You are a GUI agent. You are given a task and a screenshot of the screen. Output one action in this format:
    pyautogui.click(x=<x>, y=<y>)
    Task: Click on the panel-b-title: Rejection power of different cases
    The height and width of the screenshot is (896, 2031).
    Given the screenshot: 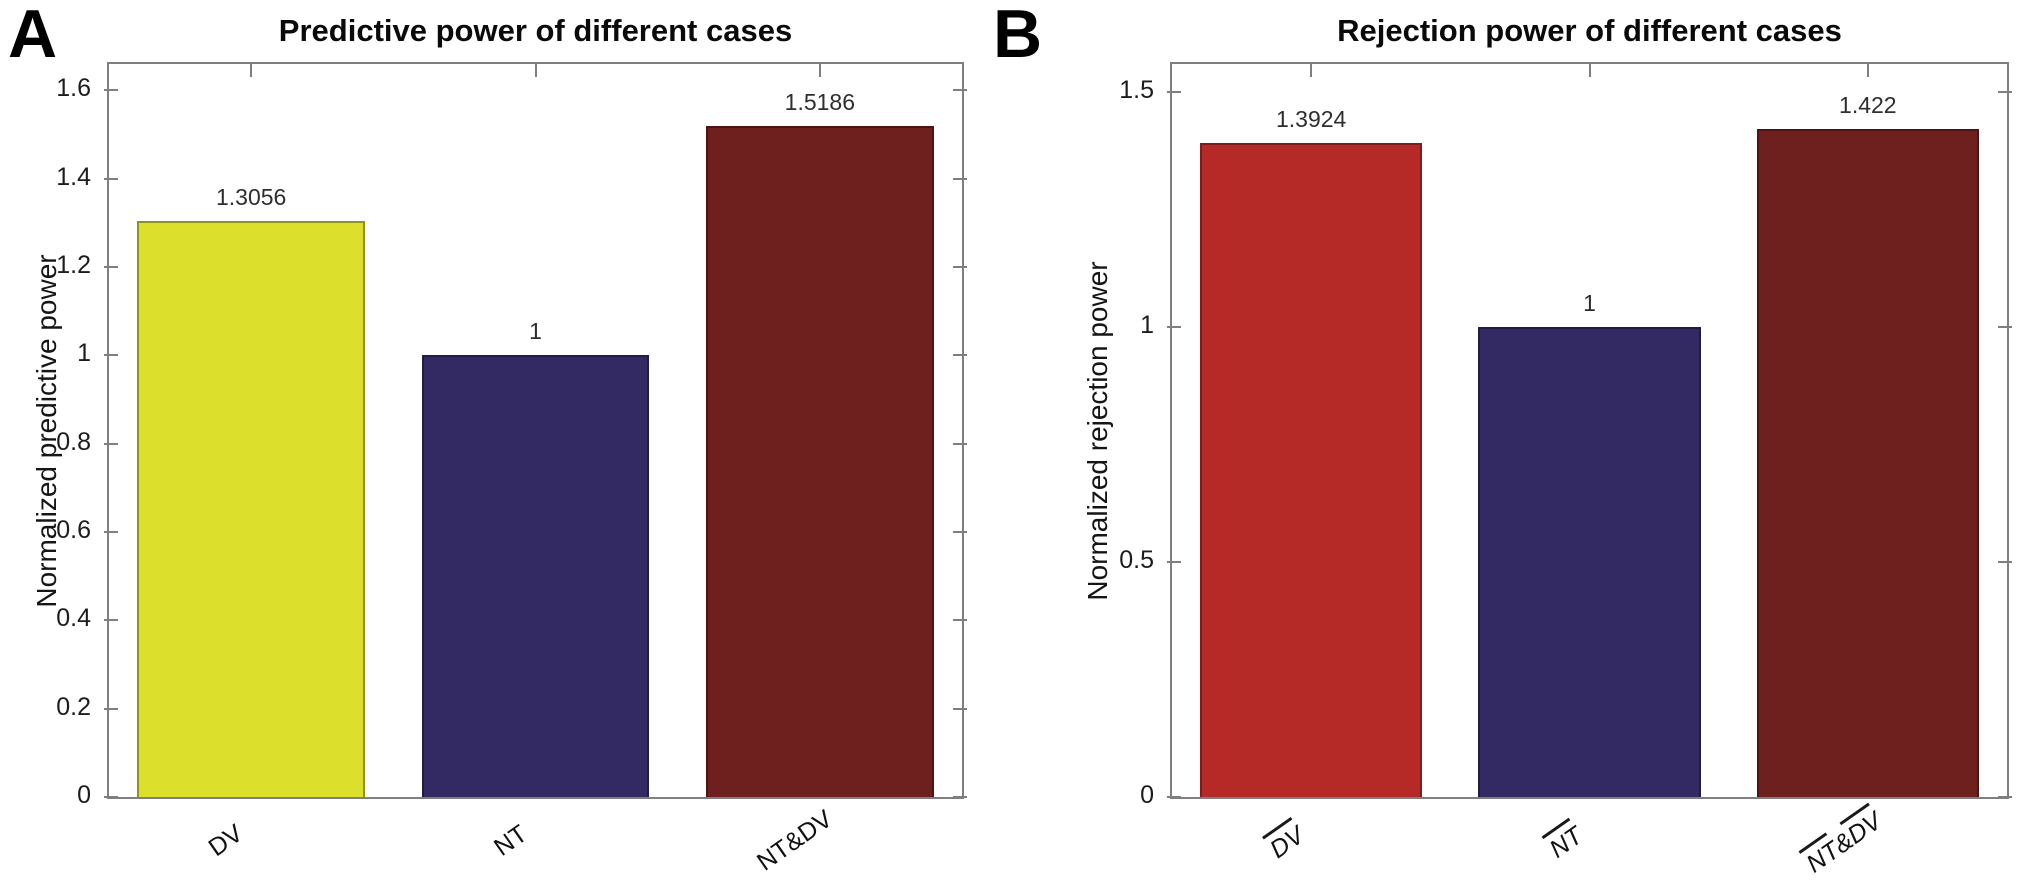 What is the action you would take?
    pyautogui.click(x=1589, y=30)
    